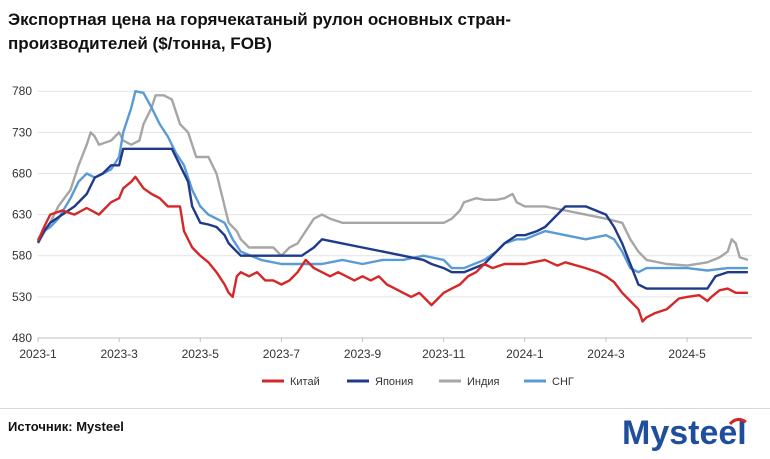 The height and width of the screenshot is (459, 770). Describe the element at coordinates (201, 354) in the screenshot. I see `x-tick-label-2023-5: 2023-5` at that location.